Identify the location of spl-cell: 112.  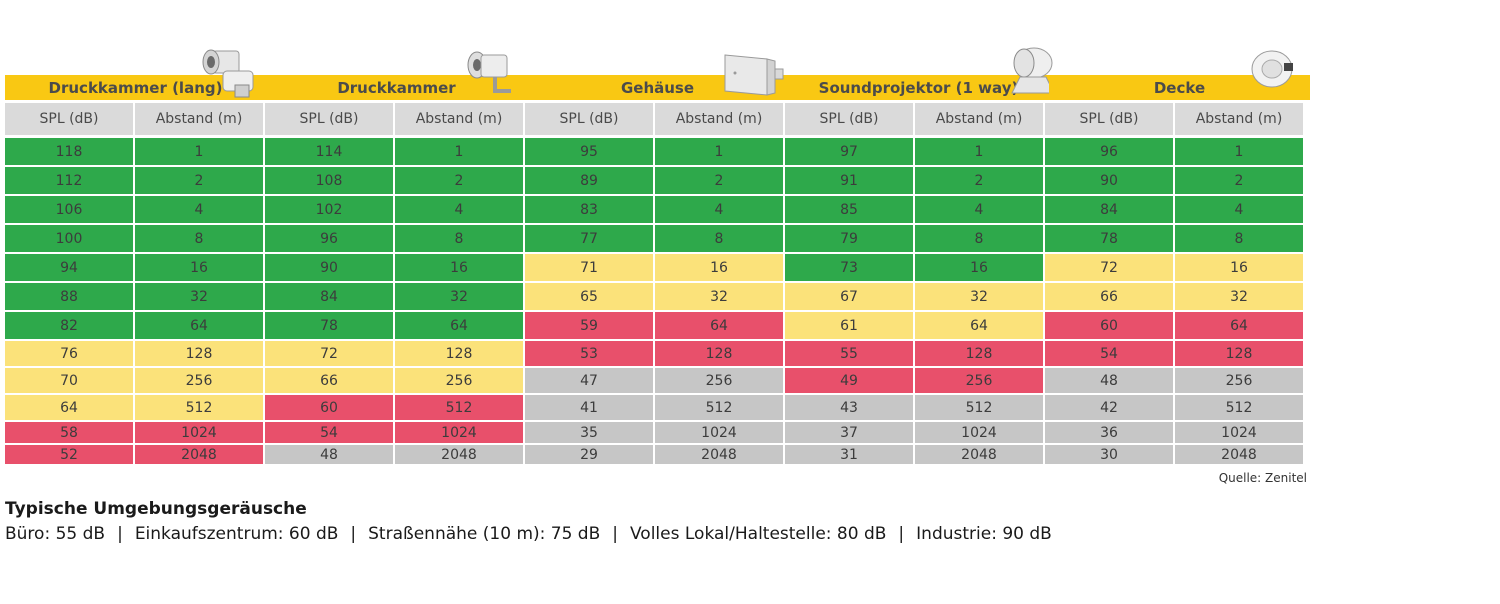
(69, 180).